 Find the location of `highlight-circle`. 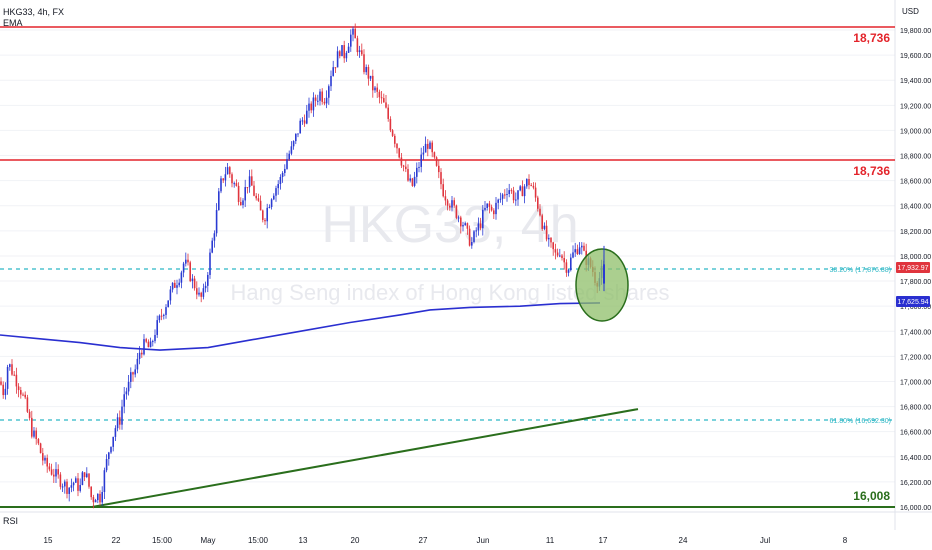

highlight-circle is located at coordinates (602, 285).